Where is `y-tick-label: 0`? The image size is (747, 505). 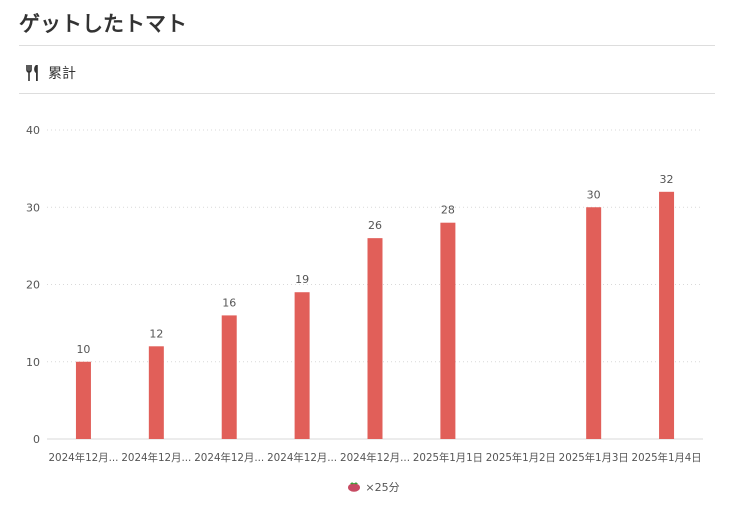
y-tick-label: 0 is located at coordinates (36, 439).